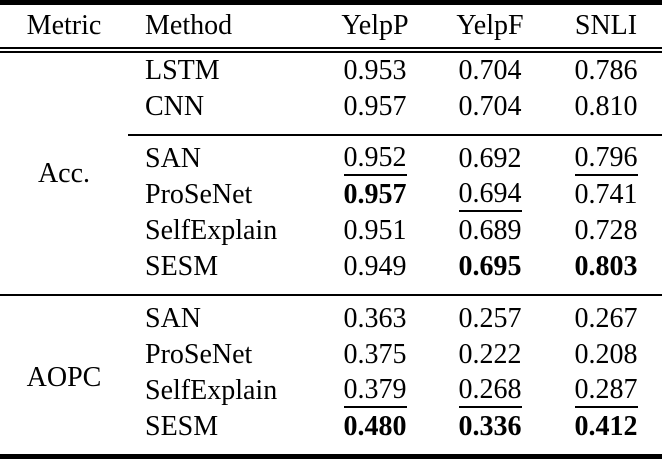 This screenshot has height=459, width=662. I want to click on value: 0.796, so click(606, 159).